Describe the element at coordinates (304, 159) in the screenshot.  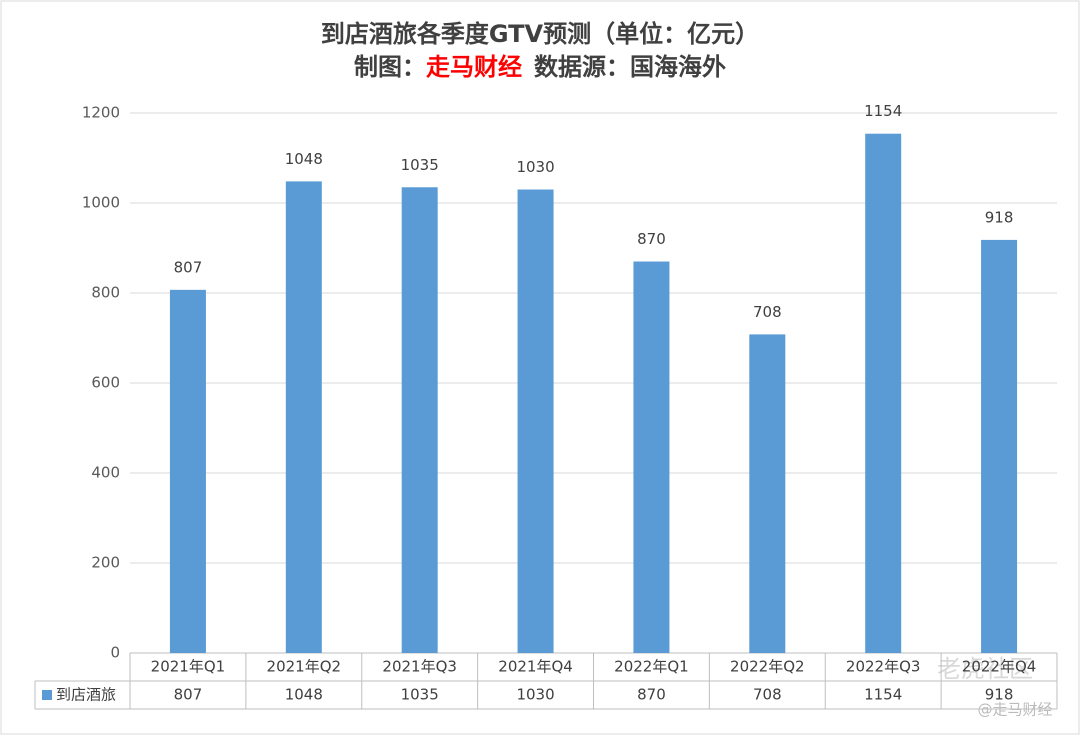
I see `data-label: 1048` at that location.